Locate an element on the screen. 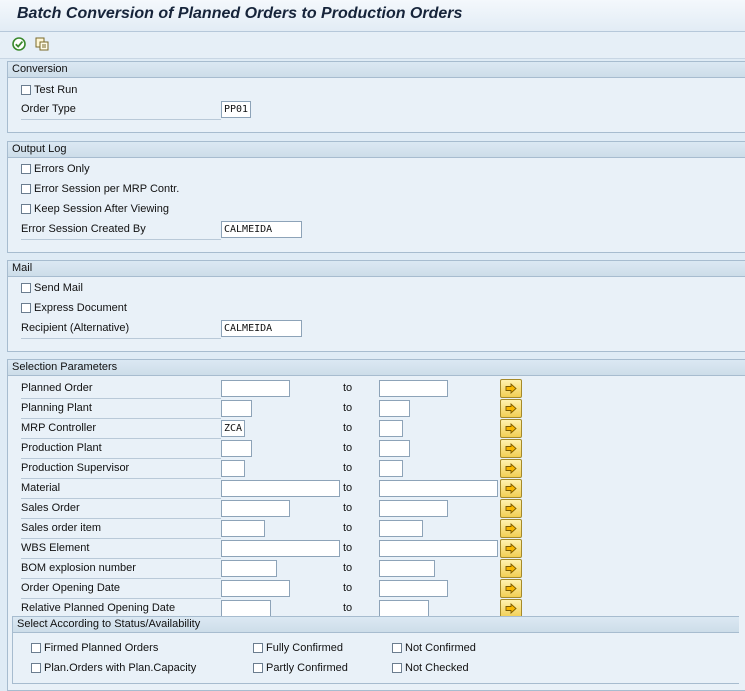  express-document-checkbox is located at coordinates (26, 308).